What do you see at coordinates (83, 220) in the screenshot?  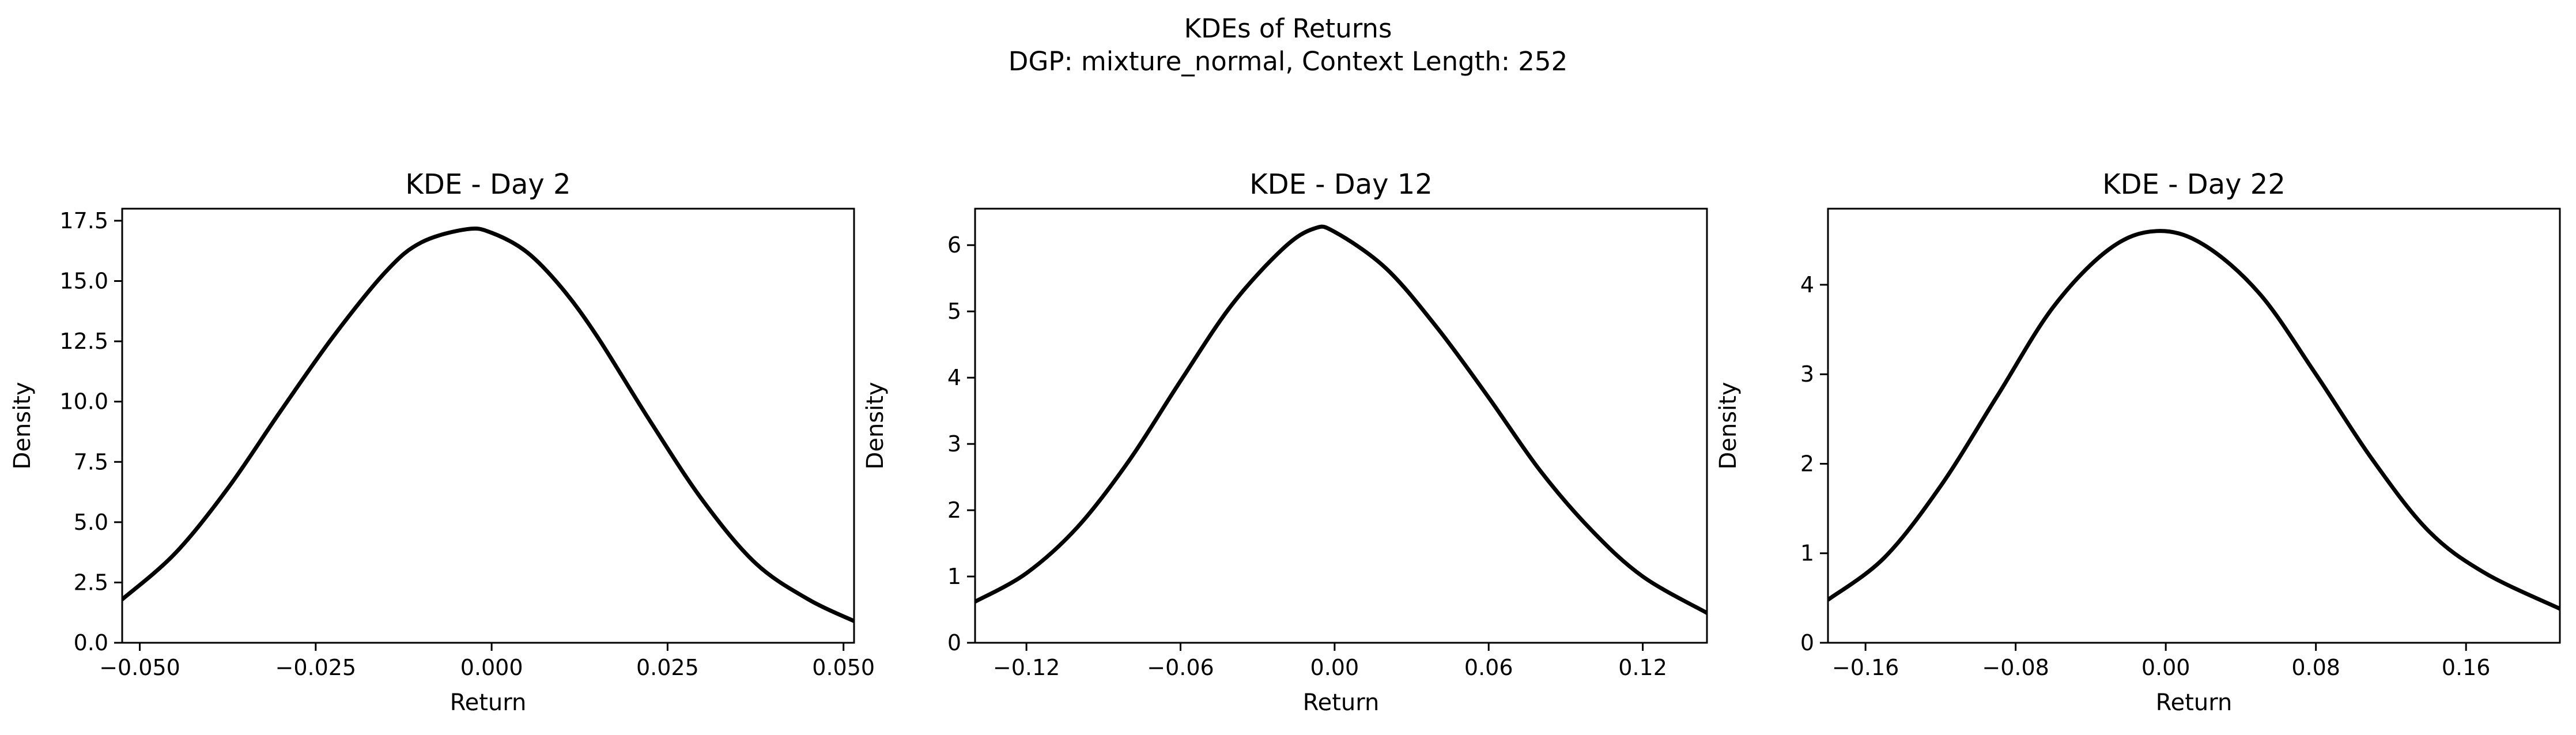 I see `y-tick-label: 17.5` at bounding box center [83, 220].